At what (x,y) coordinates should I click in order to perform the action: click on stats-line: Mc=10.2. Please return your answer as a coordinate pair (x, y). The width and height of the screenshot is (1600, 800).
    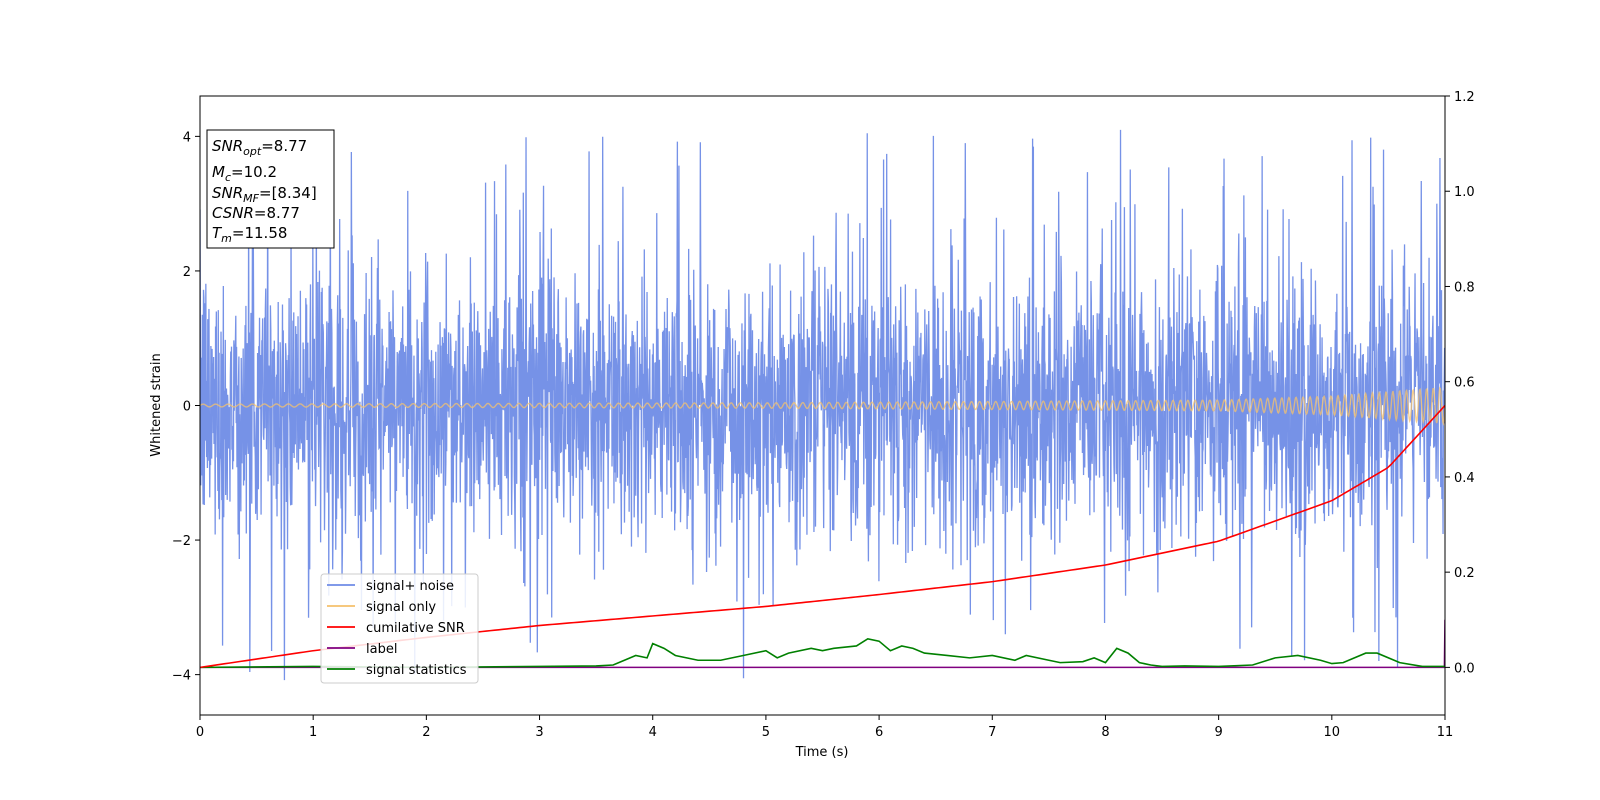
    Looking at the image, I should click on (244, 173).